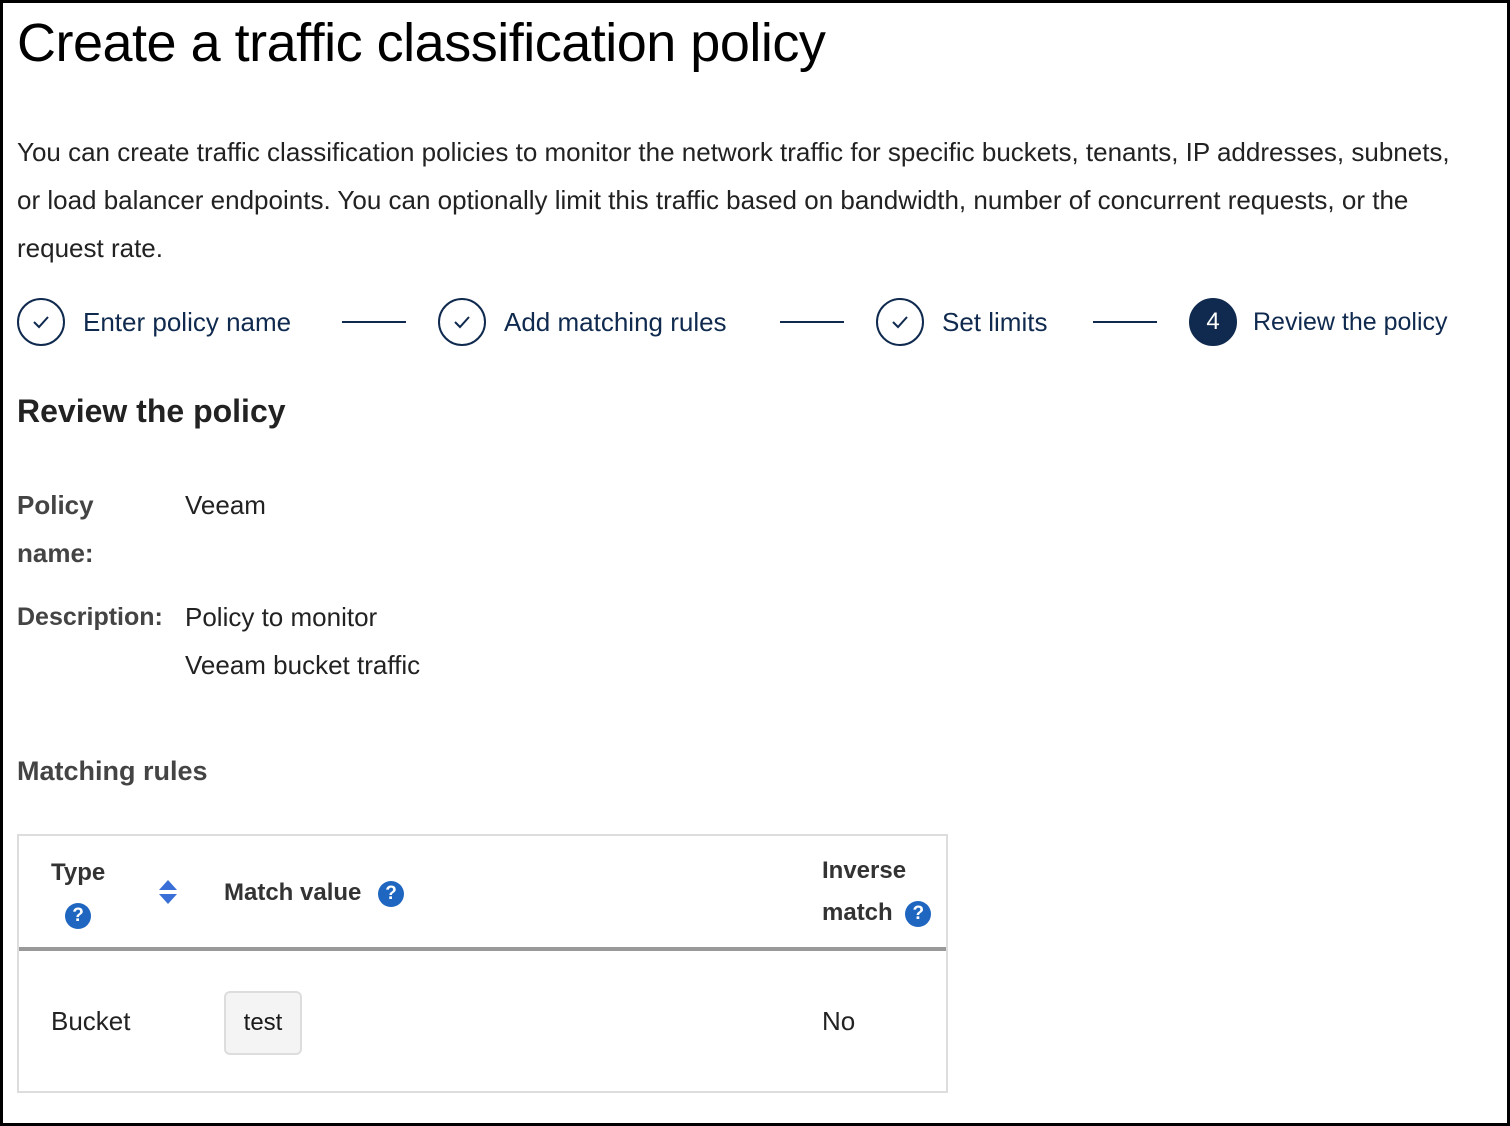  I want to click on description-label: Description:, so click(90, 617).